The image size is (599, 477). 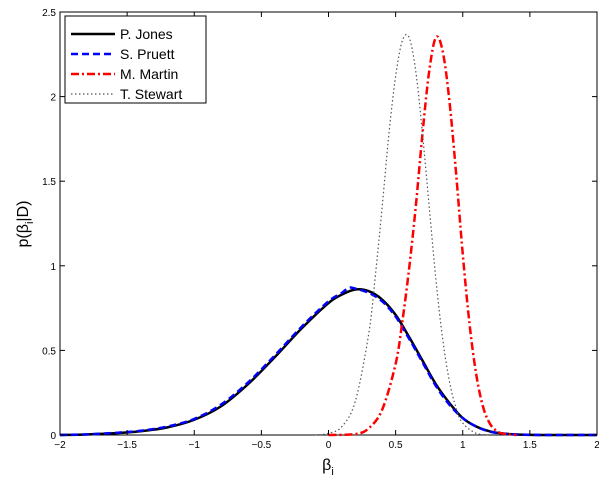 What do you see at coordinates (328, 467) in the screenshot?
I see `x-axis-label: βi` at bounding box center [328, 467].